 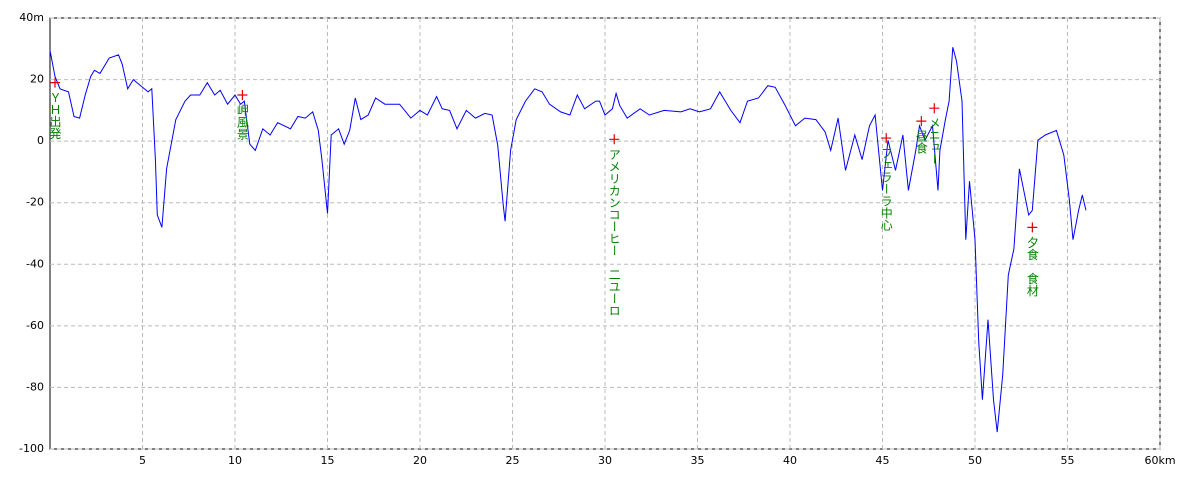 What do you see at coordinates (35, 202) in the screenshot?
I see `y-tick-label: -20` at bounding box center [35, 202].